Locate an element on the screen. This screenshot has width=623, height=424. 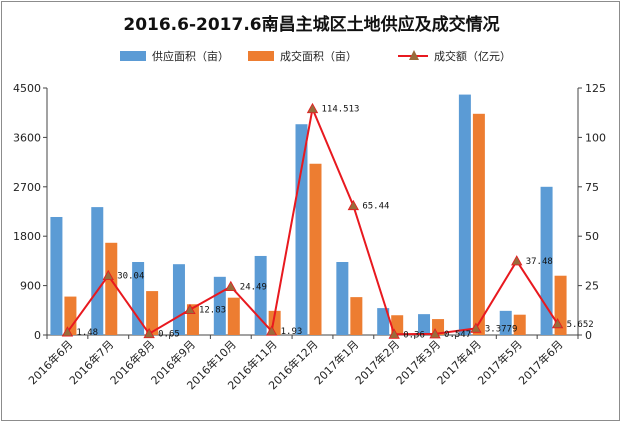
y-left-tick-label: 3600 is located at coordinates (27, 137).